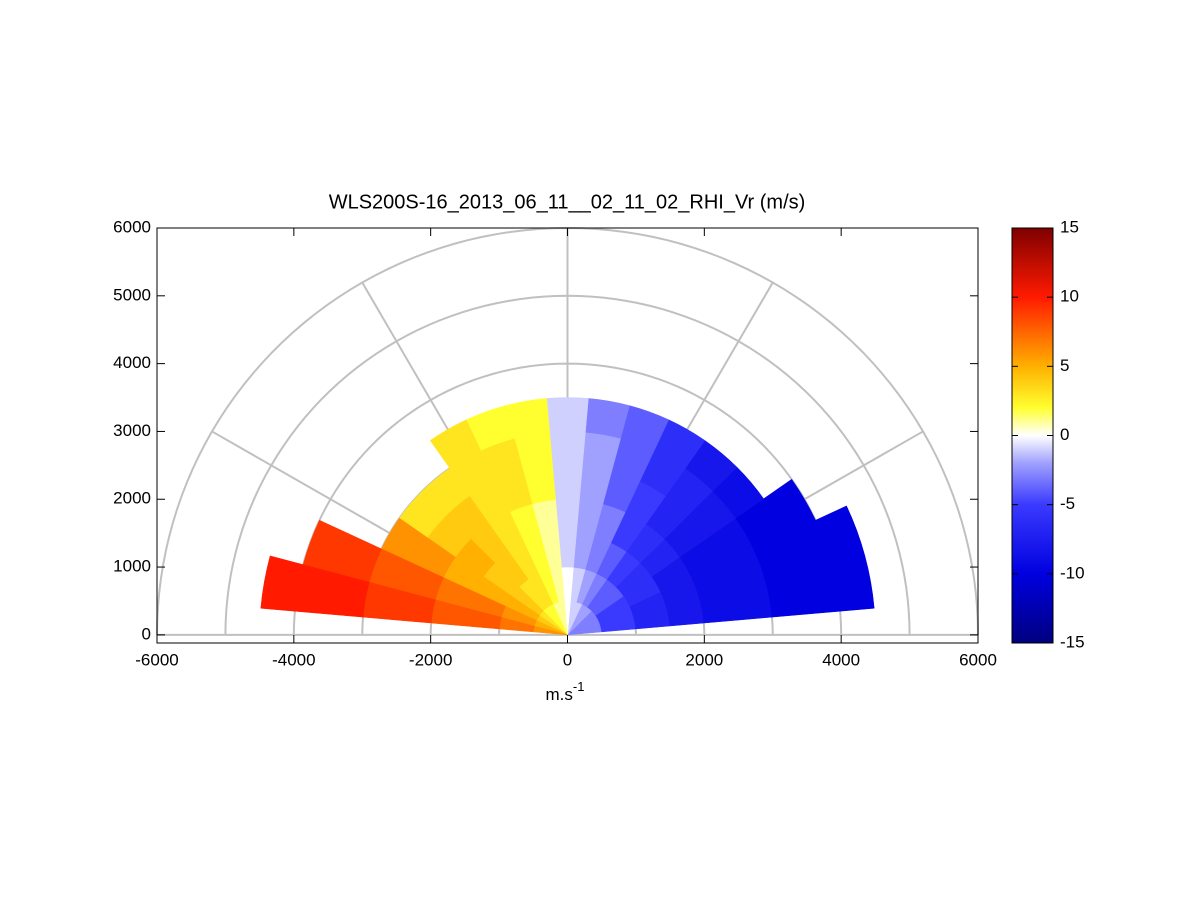 The height and width of the screenshot is (906, 1201). What do you see at coordinates (1072, 641) in the screenshot?
I see `colorbar-tick-label: -15` at bounding box center [1072, 641].